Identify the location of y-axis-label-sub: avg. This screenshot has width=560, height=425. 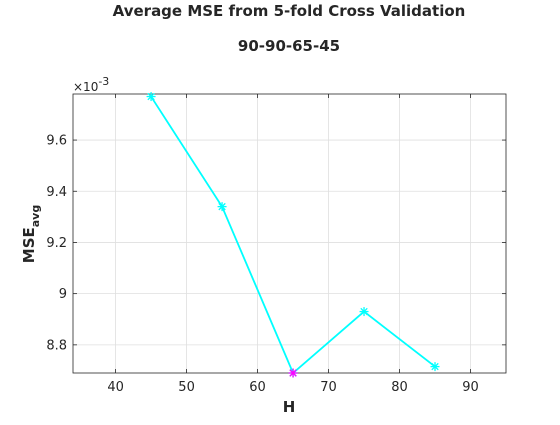
(35, 216).